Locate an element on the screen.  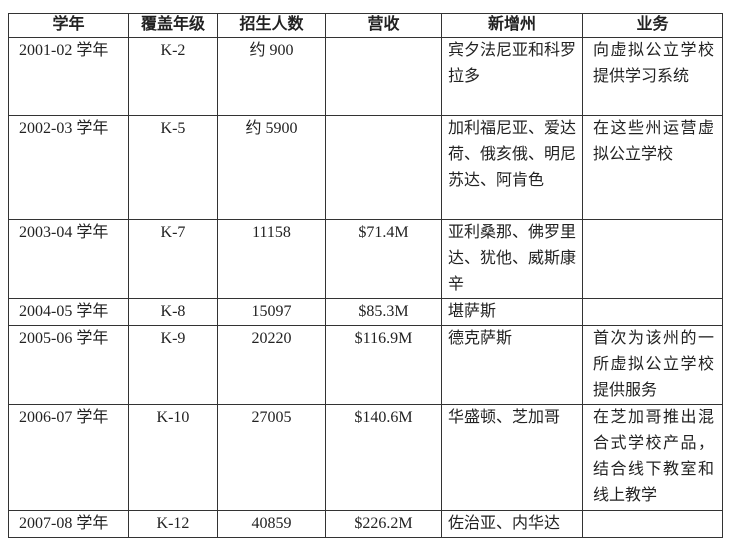
cell-new-states: 堪萨斯 is located at coordinates (512, 312).